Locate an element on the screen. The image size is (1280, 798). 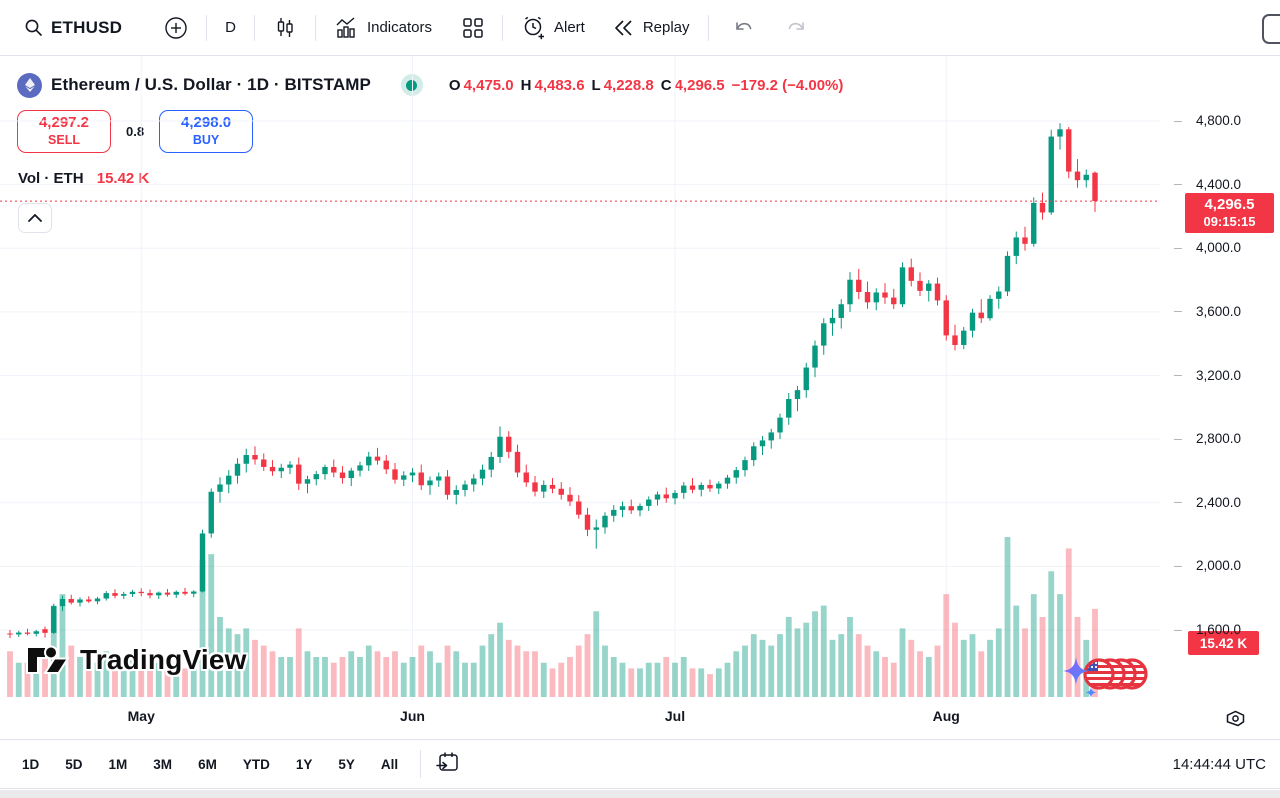
month-label-may: May is located at coordinates (141, 716).